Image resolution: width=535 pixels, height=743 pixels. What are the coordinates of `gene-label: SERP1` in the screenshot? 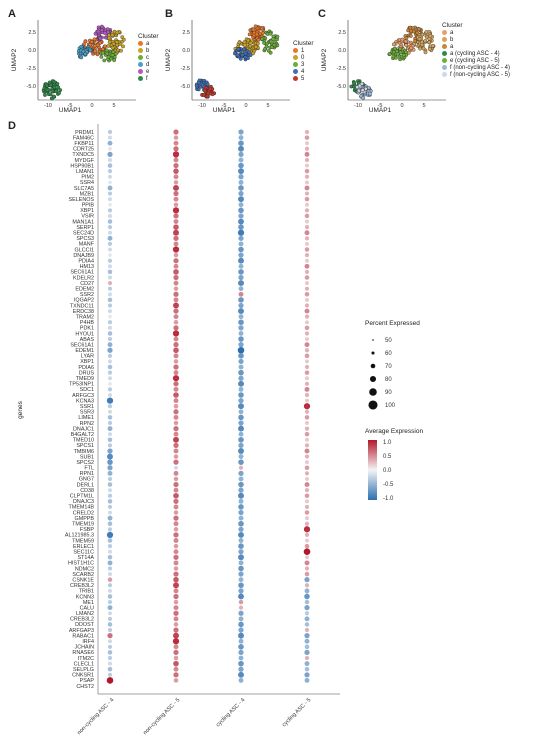 It's located at (85, 228).